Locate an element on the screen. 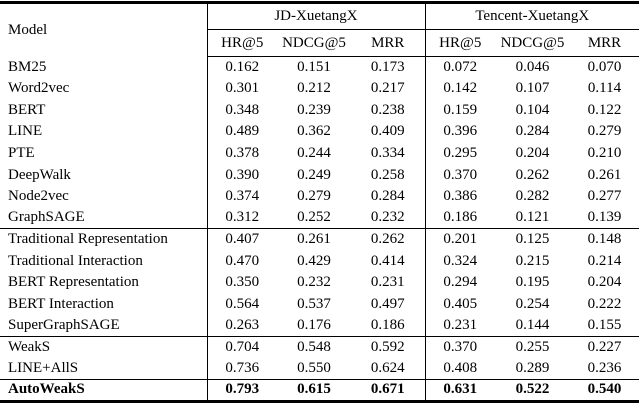  model-name: BM25 is located at coordinates (27, 66).